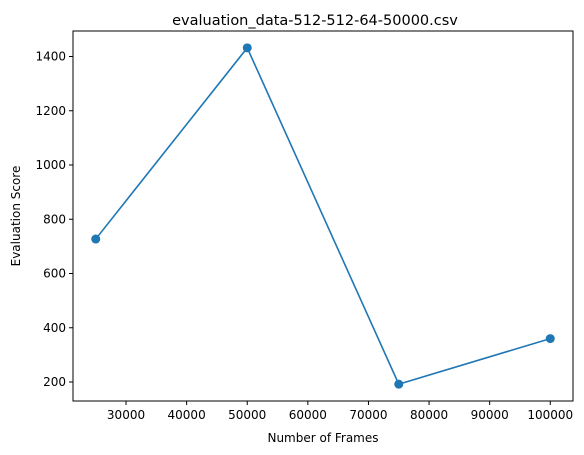 Image resolution: width=584 pixels, height=455 pixels. What do you see at coordinates (490, 415) in the screenshot?
I see `x-tick-label: 90000` at bounding box center [490, 415].